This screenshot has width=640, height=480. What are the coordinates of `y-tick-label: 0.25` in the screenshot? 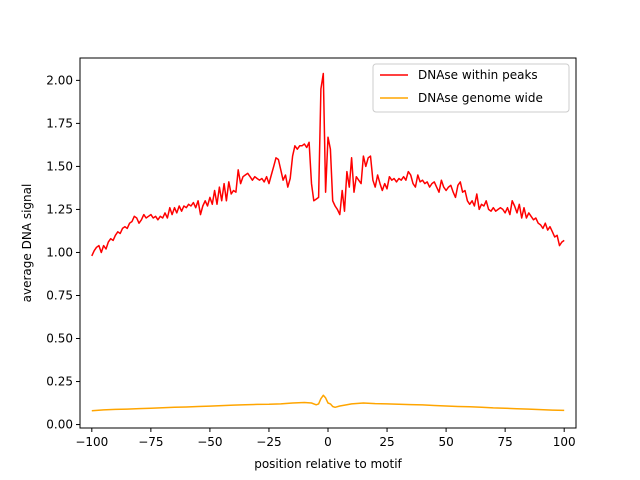 It's located at (59, 382).